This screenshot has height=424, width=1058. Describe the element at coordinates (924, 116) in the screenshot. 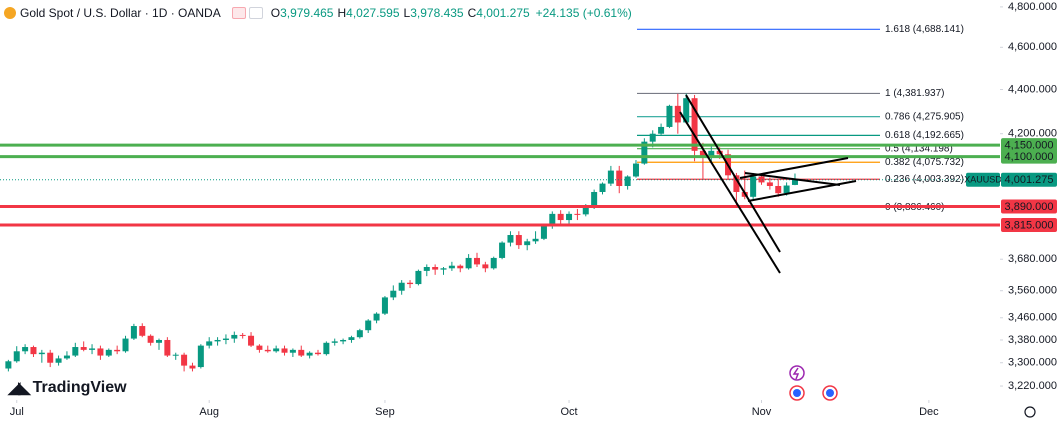

I see `fib-label: 0.786 (4,275.905)` at that location.